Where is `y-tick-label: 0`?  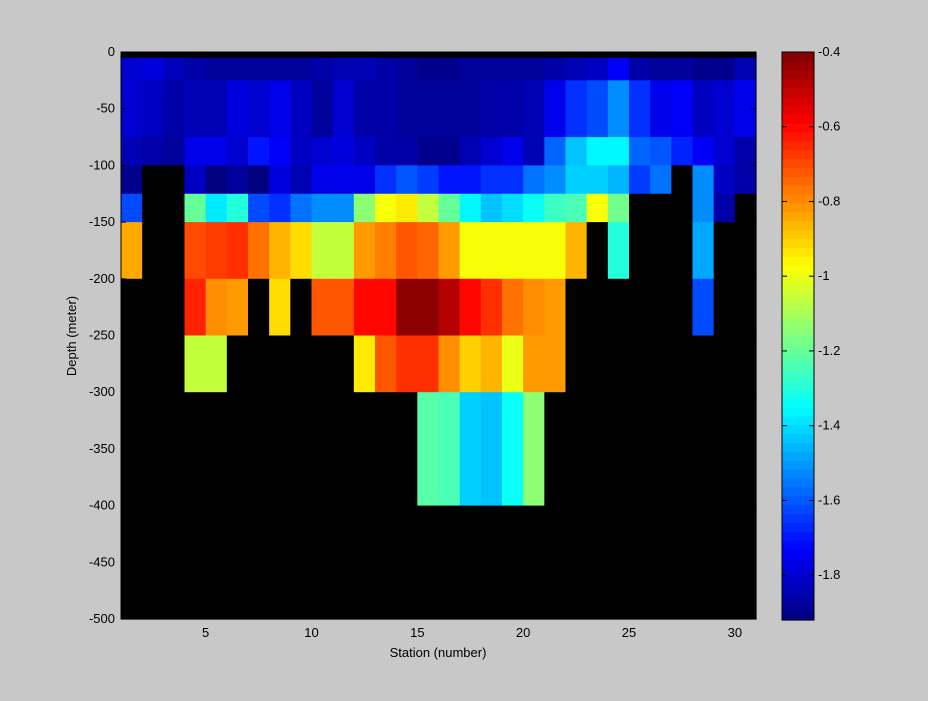
y-tick-label: 0 is located at coordinates (111, 51).